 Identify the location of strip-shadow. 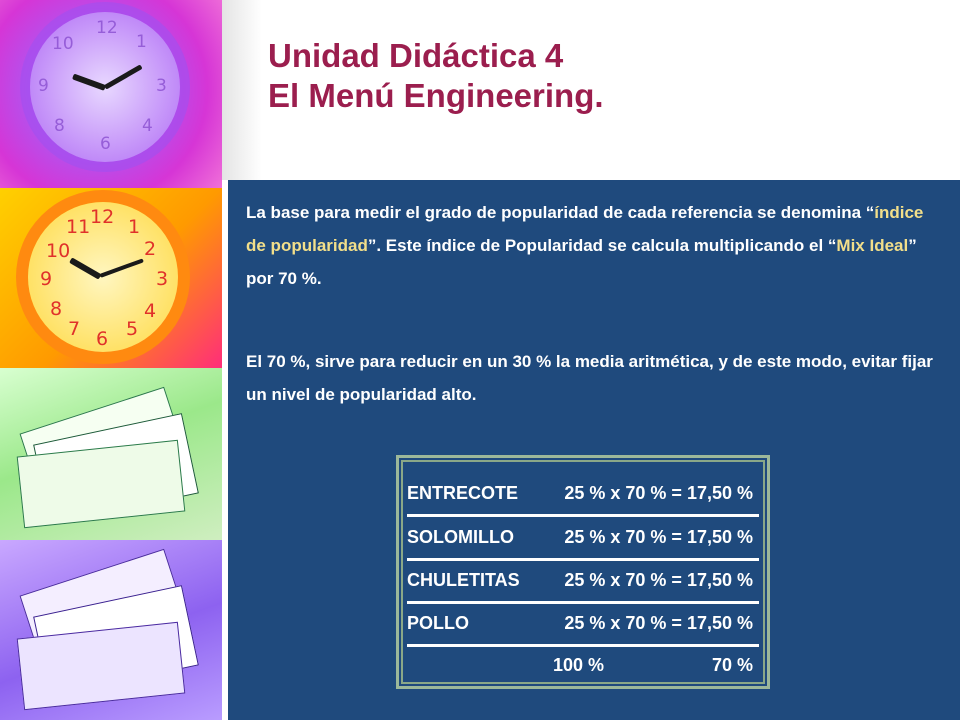
(242, 90).